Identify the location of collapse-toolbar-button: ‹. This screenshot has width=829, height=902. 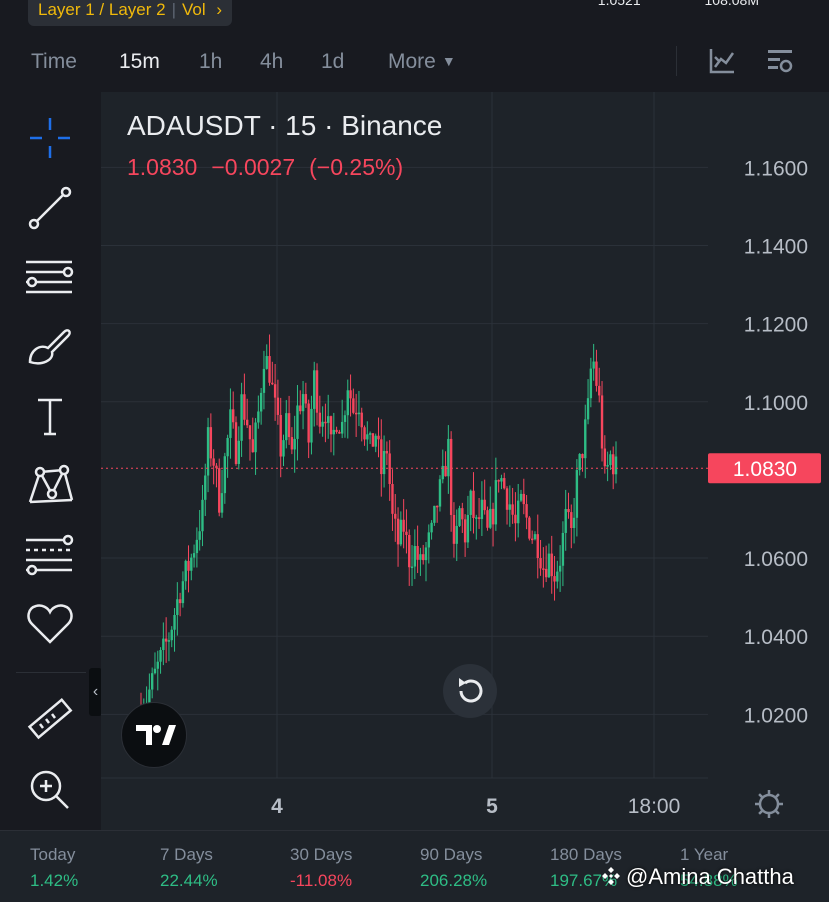
(95, 692).